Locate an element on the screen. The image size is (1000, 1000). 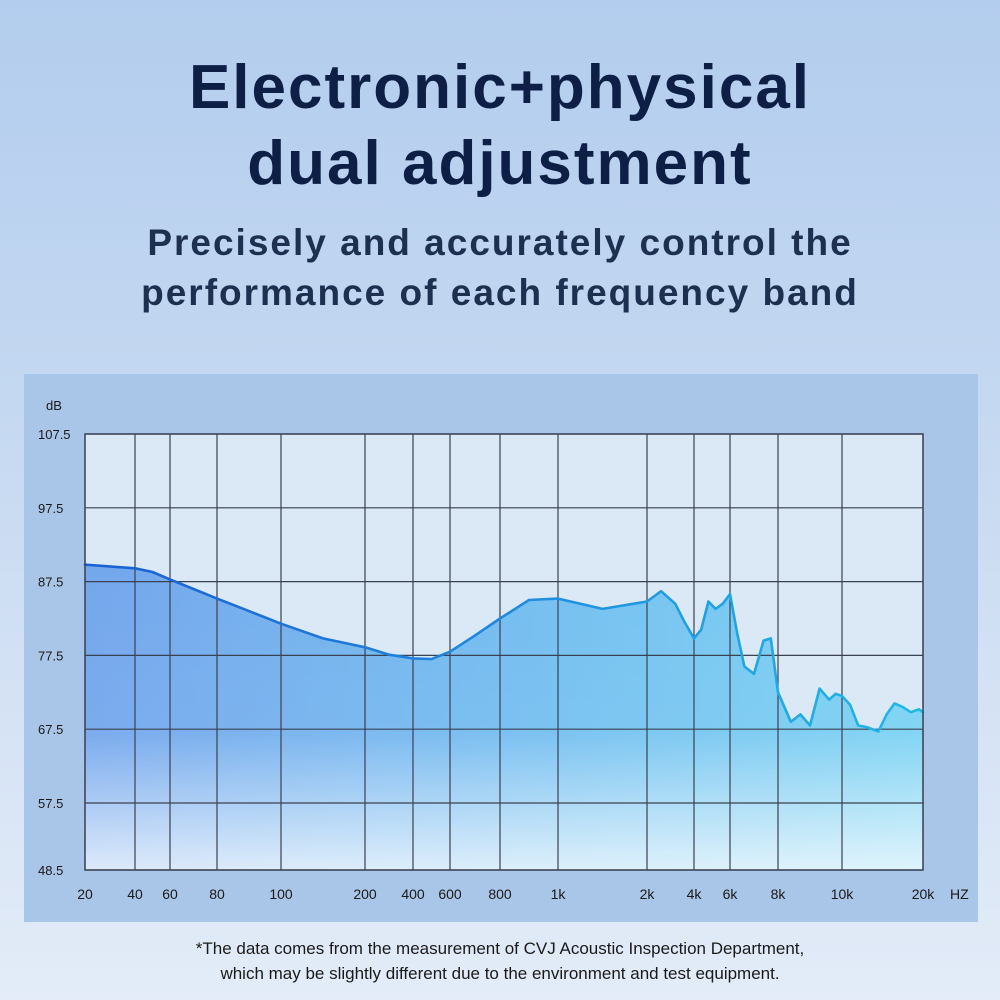
title-line-1: Electronic+physical is located at coordinates (500, 87).